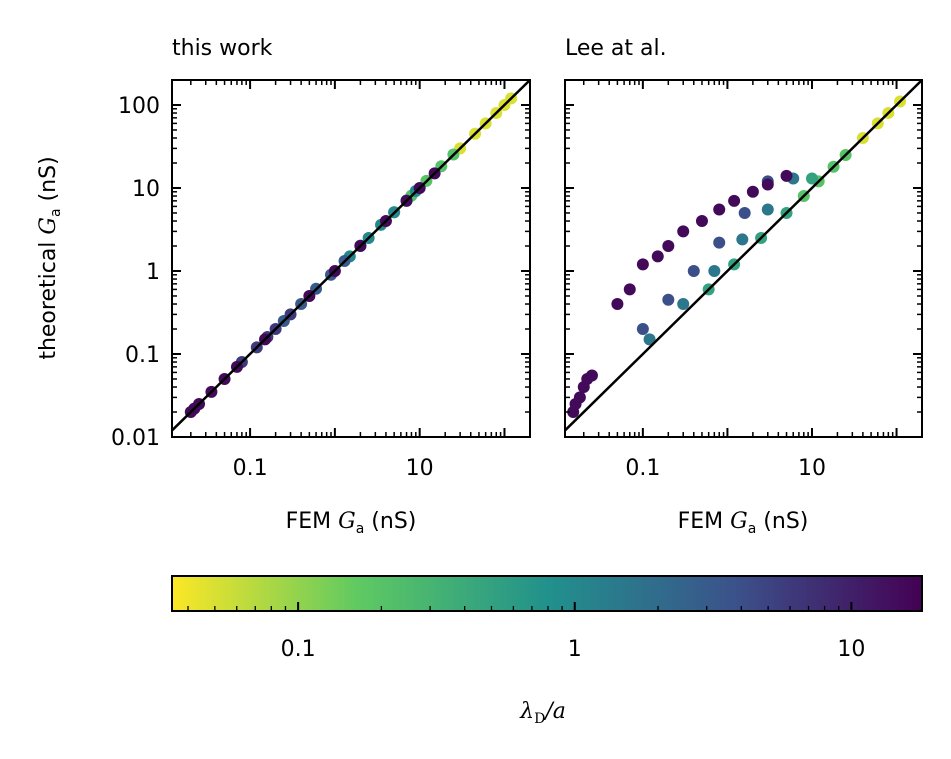  I want to click on y-axis-label: theoretical Ga (nS), so click(50, 257).